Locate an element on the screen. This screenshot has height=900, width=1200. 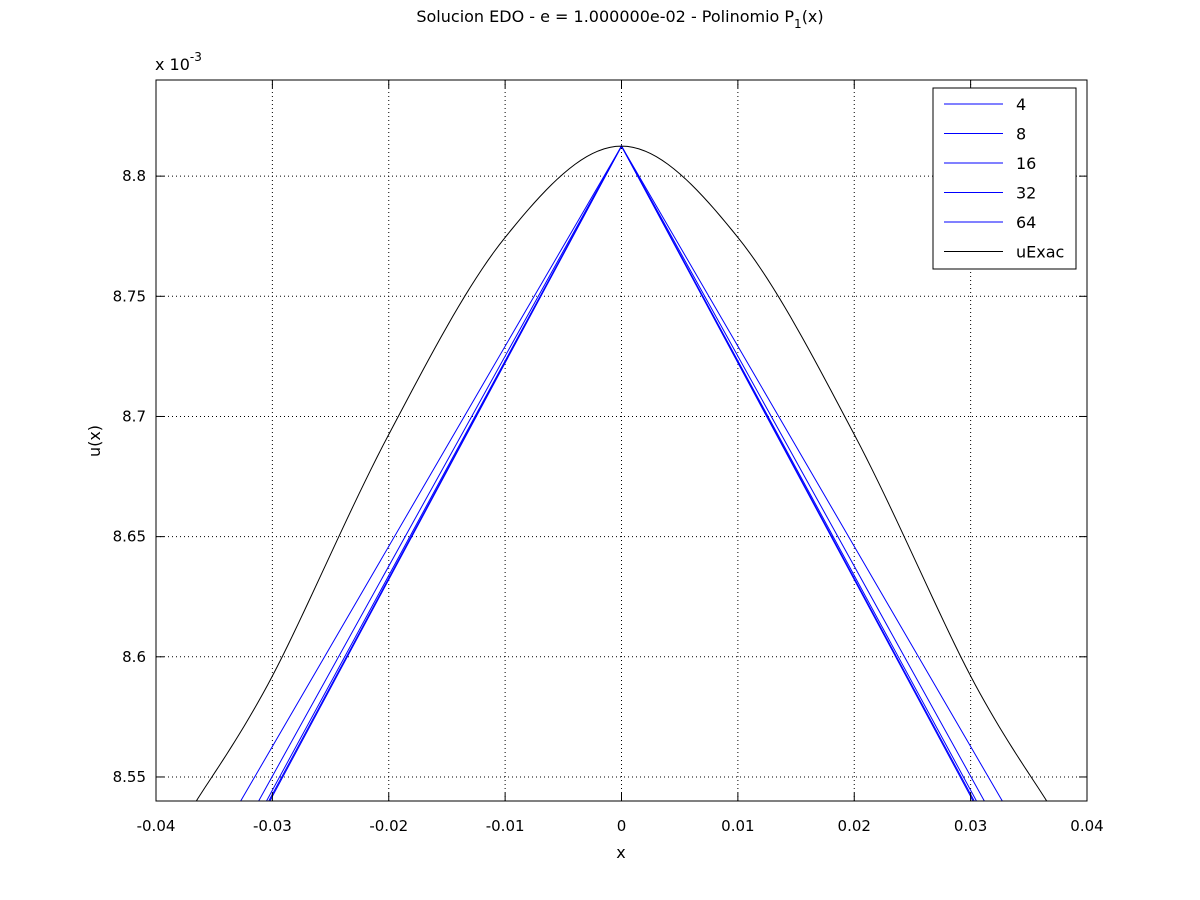
legend-box is located at coordinates (1004, 178).